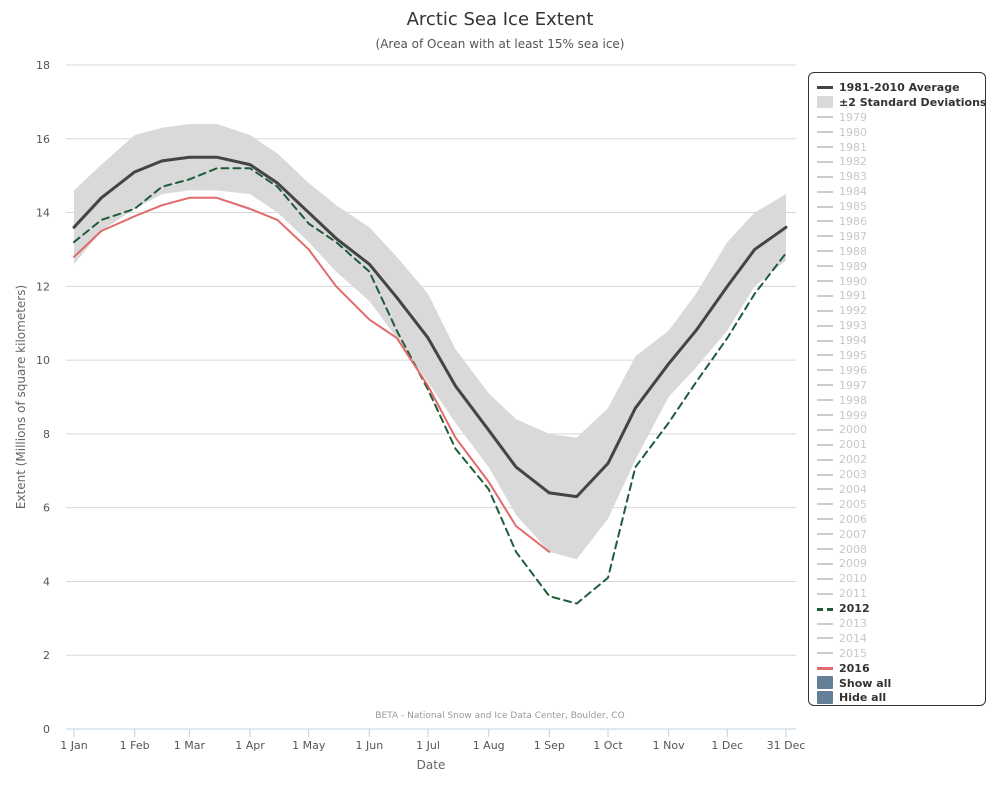 Image resolution: width=1000 pixels, height=787 pixels. What do you see at coordinates (901, 221) in the screenshot?
I see `legend-item-1986: 1986` at bounding box center [901, 221].